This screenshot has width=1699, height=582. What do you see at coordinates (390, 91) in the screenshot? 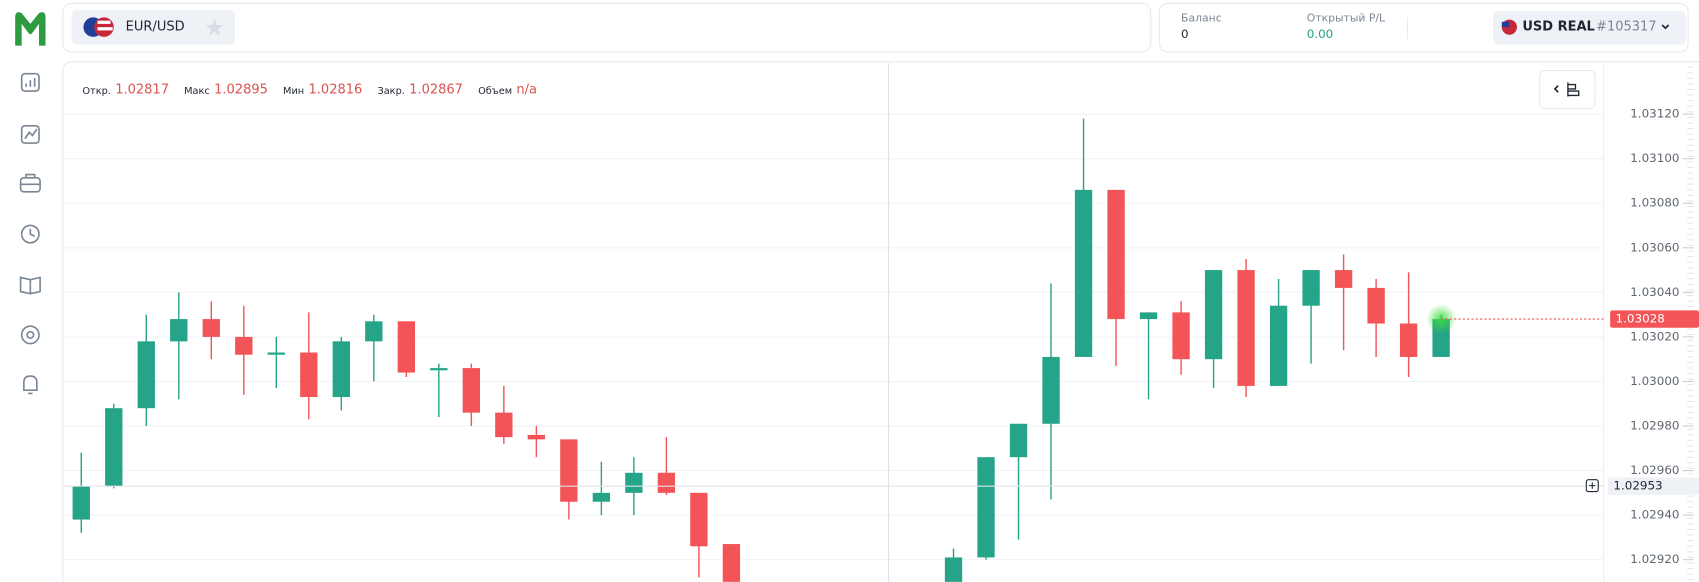
I see `ohlc-label: Закр.` at bounding box center [390, 91].